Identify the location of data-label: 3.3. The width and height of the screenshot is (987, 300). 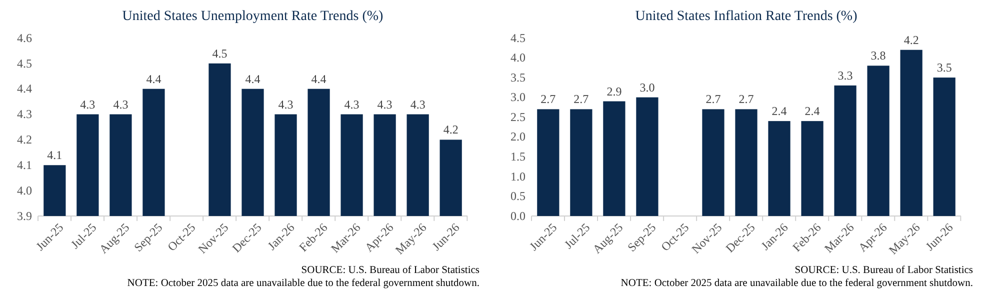
(845, 75).